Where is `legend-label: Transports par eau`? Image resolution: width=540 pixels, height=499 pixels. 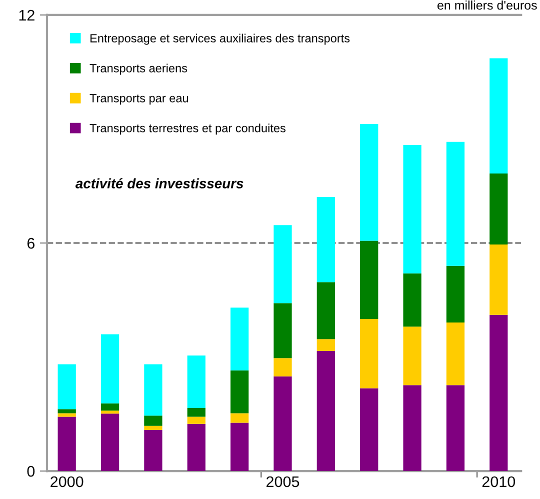 legend-label: Transports par eau is located at coordinates (139, 99).